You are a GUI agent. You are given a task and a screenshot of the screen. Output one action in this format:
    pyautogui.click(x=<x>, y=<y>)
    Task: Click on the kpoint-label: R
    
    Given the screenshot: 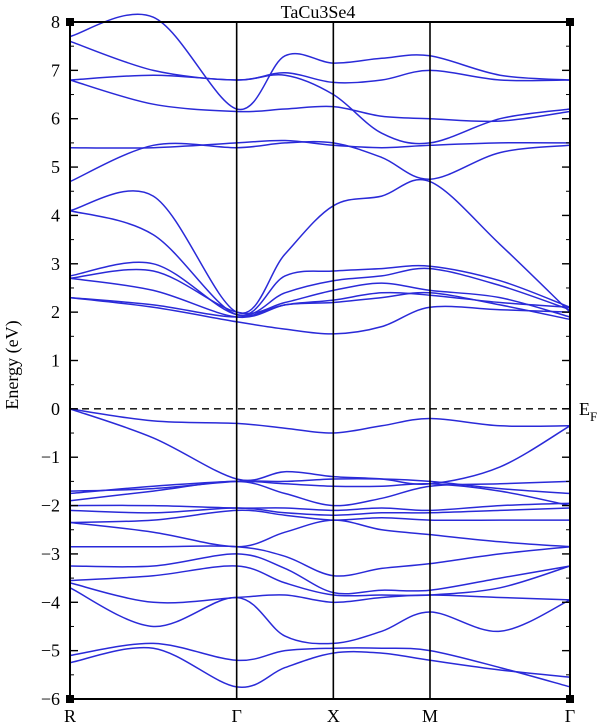 What is the action you would take?
    pyautogui.click(x=70, y=716)
    